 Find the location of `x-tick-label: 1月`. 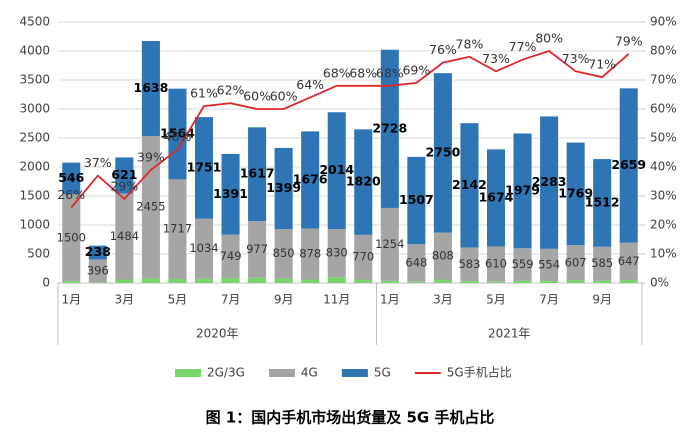

x-tick-label: 1月 is located at coordinates (71, 300).